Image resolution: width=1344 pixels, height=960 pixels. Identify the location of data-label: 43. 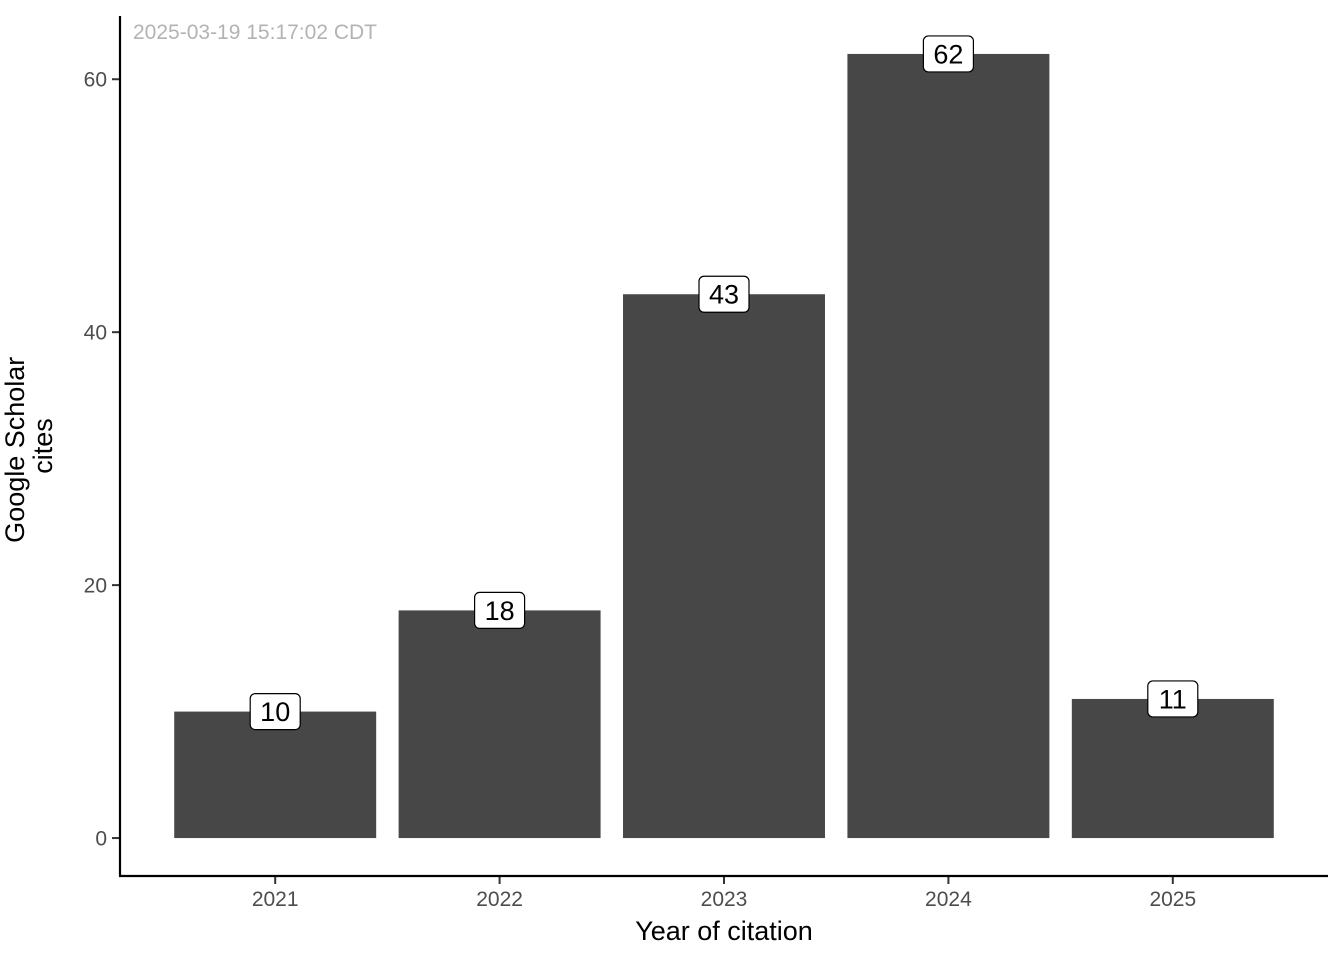
(724, 295).